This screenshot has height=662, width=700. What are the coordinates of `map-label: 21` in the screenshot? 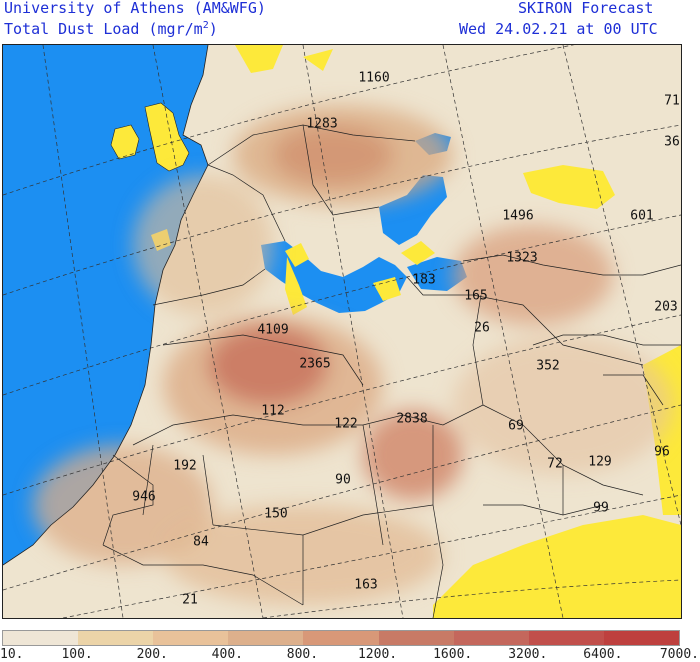 It's located at (190, 600).